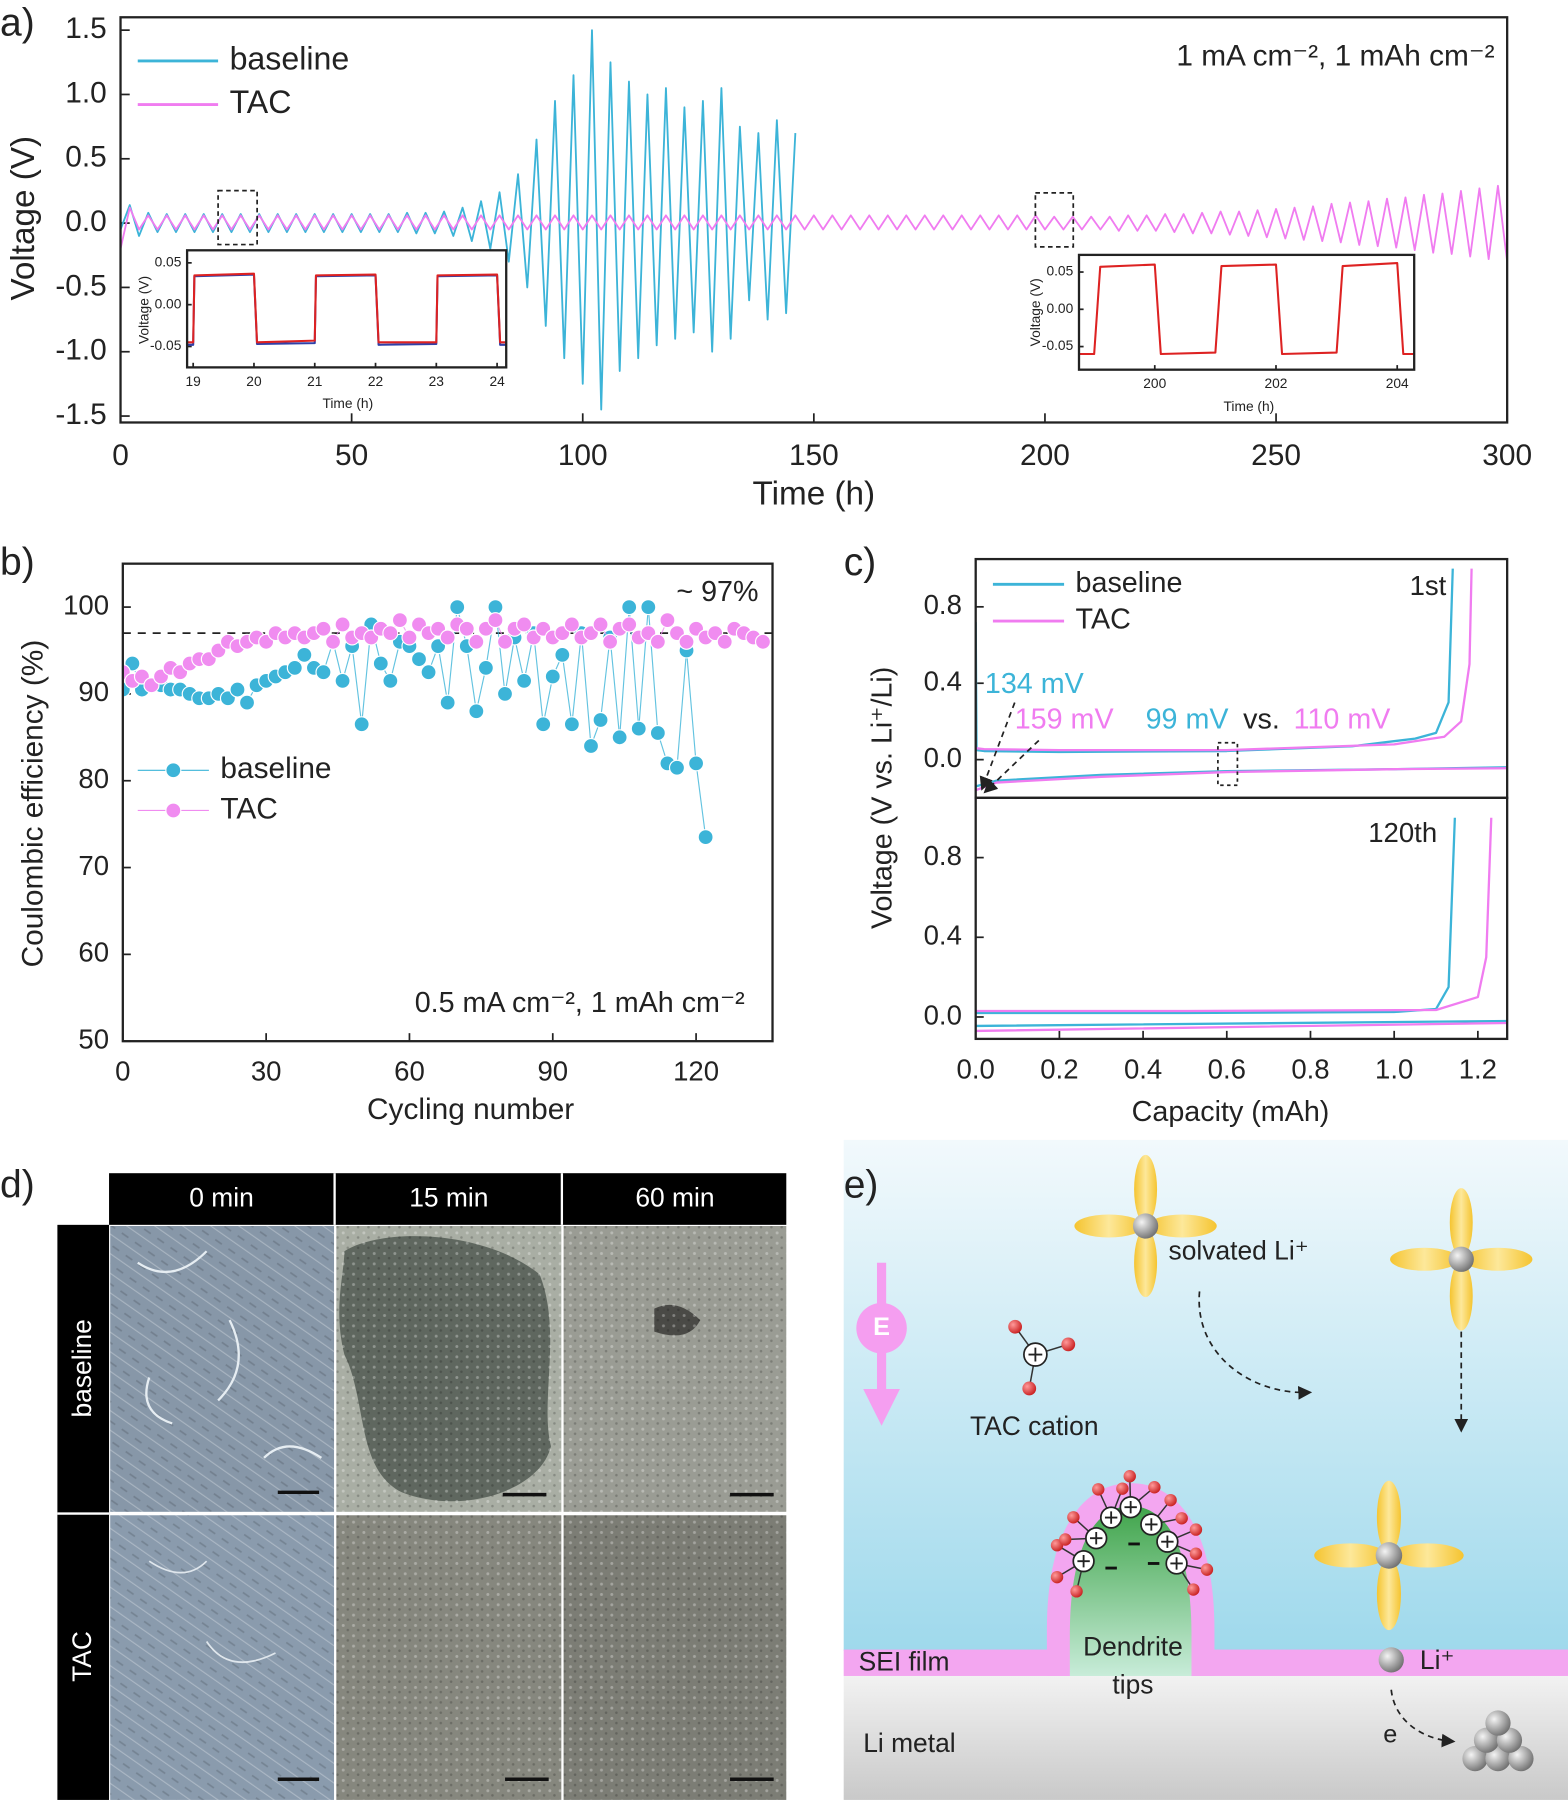  What do you see at coordinates (290, 58) in the screenshot?
I see `legend-label: baseline` at bounding box center [290, 58].